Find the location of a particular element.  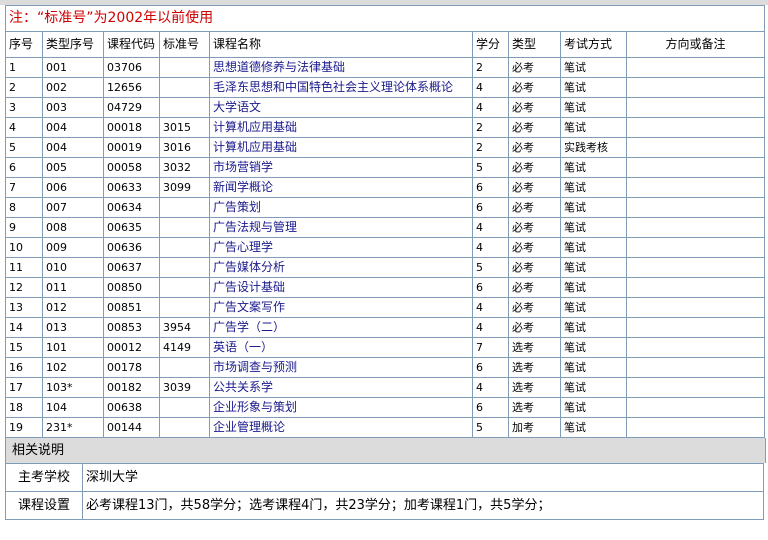

table-cell: 102 is located at coordinates (73, 367).